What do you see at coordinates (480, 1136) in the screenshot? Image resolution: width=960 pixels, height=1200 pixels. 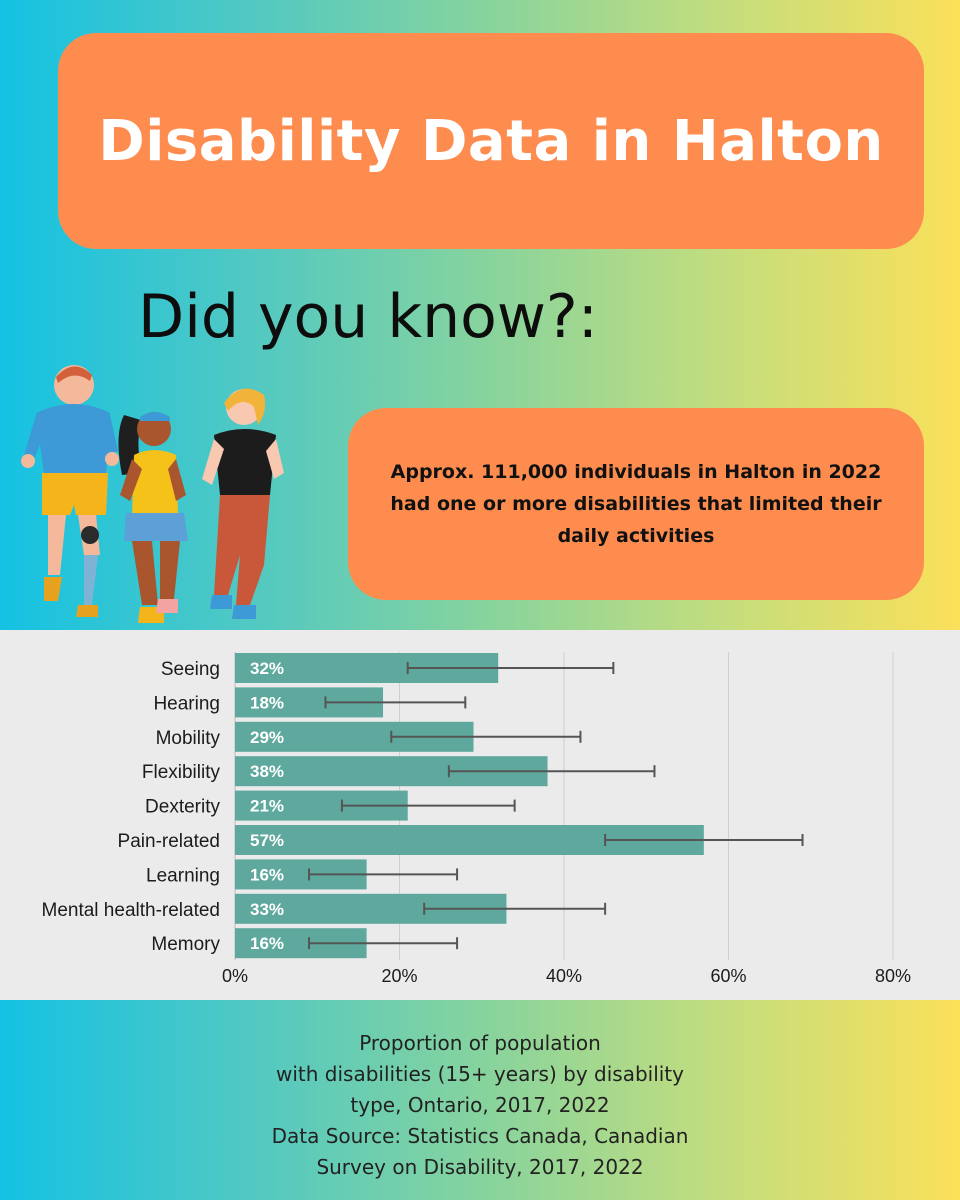 I see `caption-line: Data Source: Statistics Canada, Canadian` at bounding box center [480, 1136].